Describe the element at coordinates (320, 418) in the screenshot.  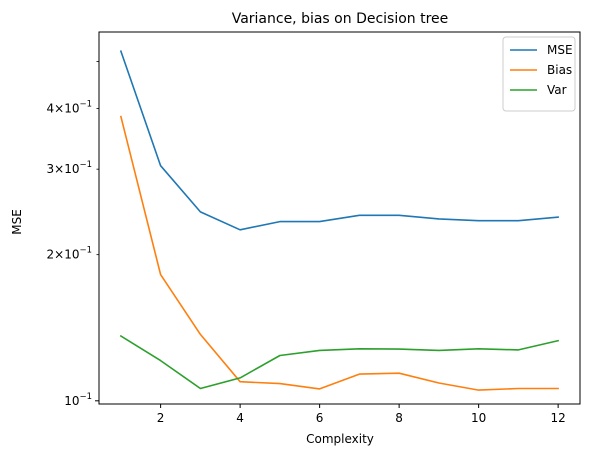
I see `x-tick-label: 6` at that location.